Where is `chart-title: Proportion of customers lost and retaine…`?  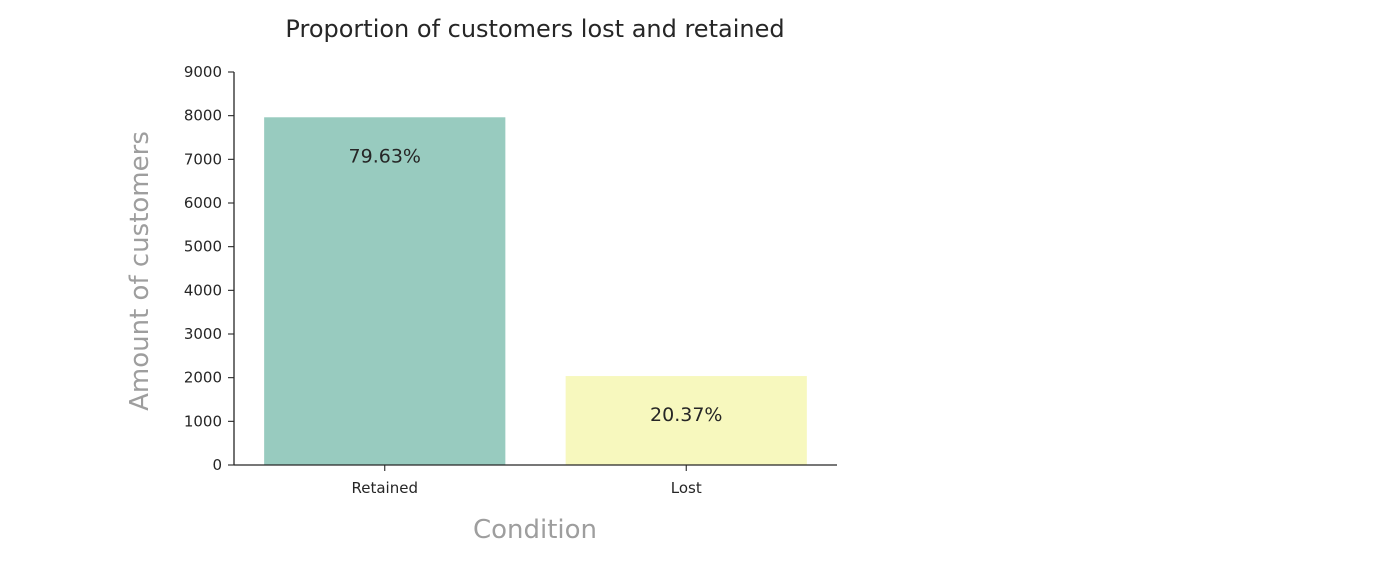
chart-title: Proportion of customers lost and retaine… is located at coordinates (534, 29).